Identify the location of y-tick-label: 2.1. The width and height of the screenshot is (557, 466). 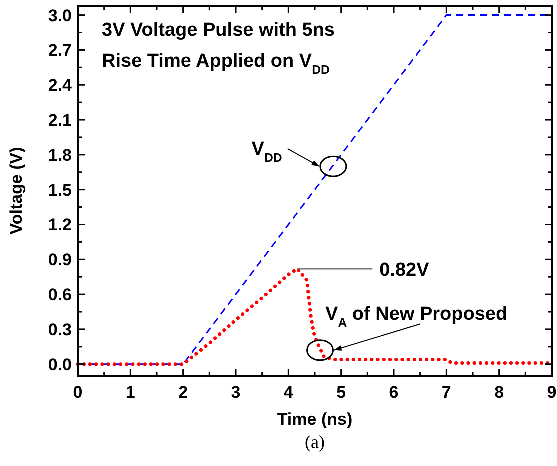
(60, 120).